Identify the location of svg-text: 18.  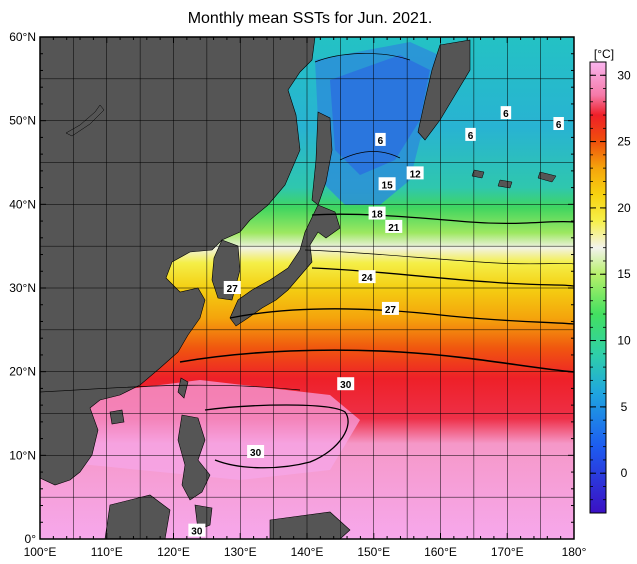
(378, 215).